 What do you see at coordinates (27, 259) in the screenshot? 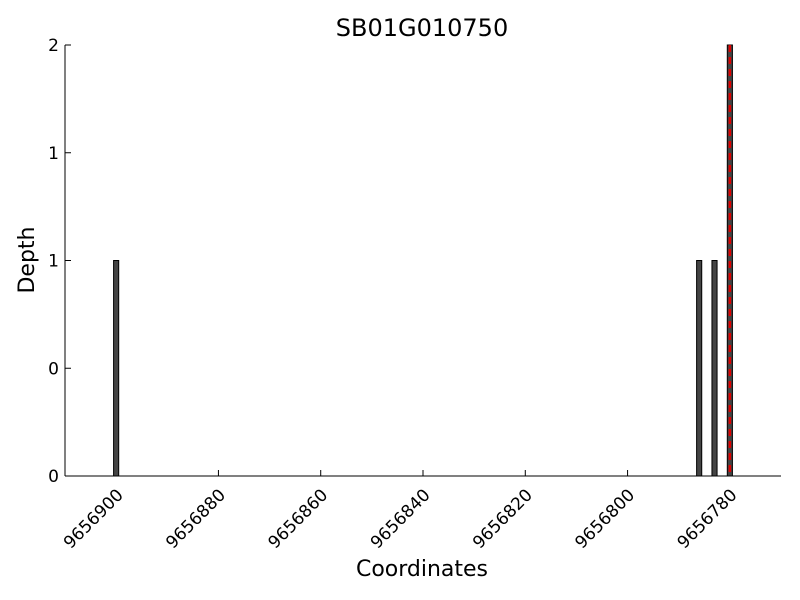
I see `y-axis-label: Depth` at bounding box center [27, 259].